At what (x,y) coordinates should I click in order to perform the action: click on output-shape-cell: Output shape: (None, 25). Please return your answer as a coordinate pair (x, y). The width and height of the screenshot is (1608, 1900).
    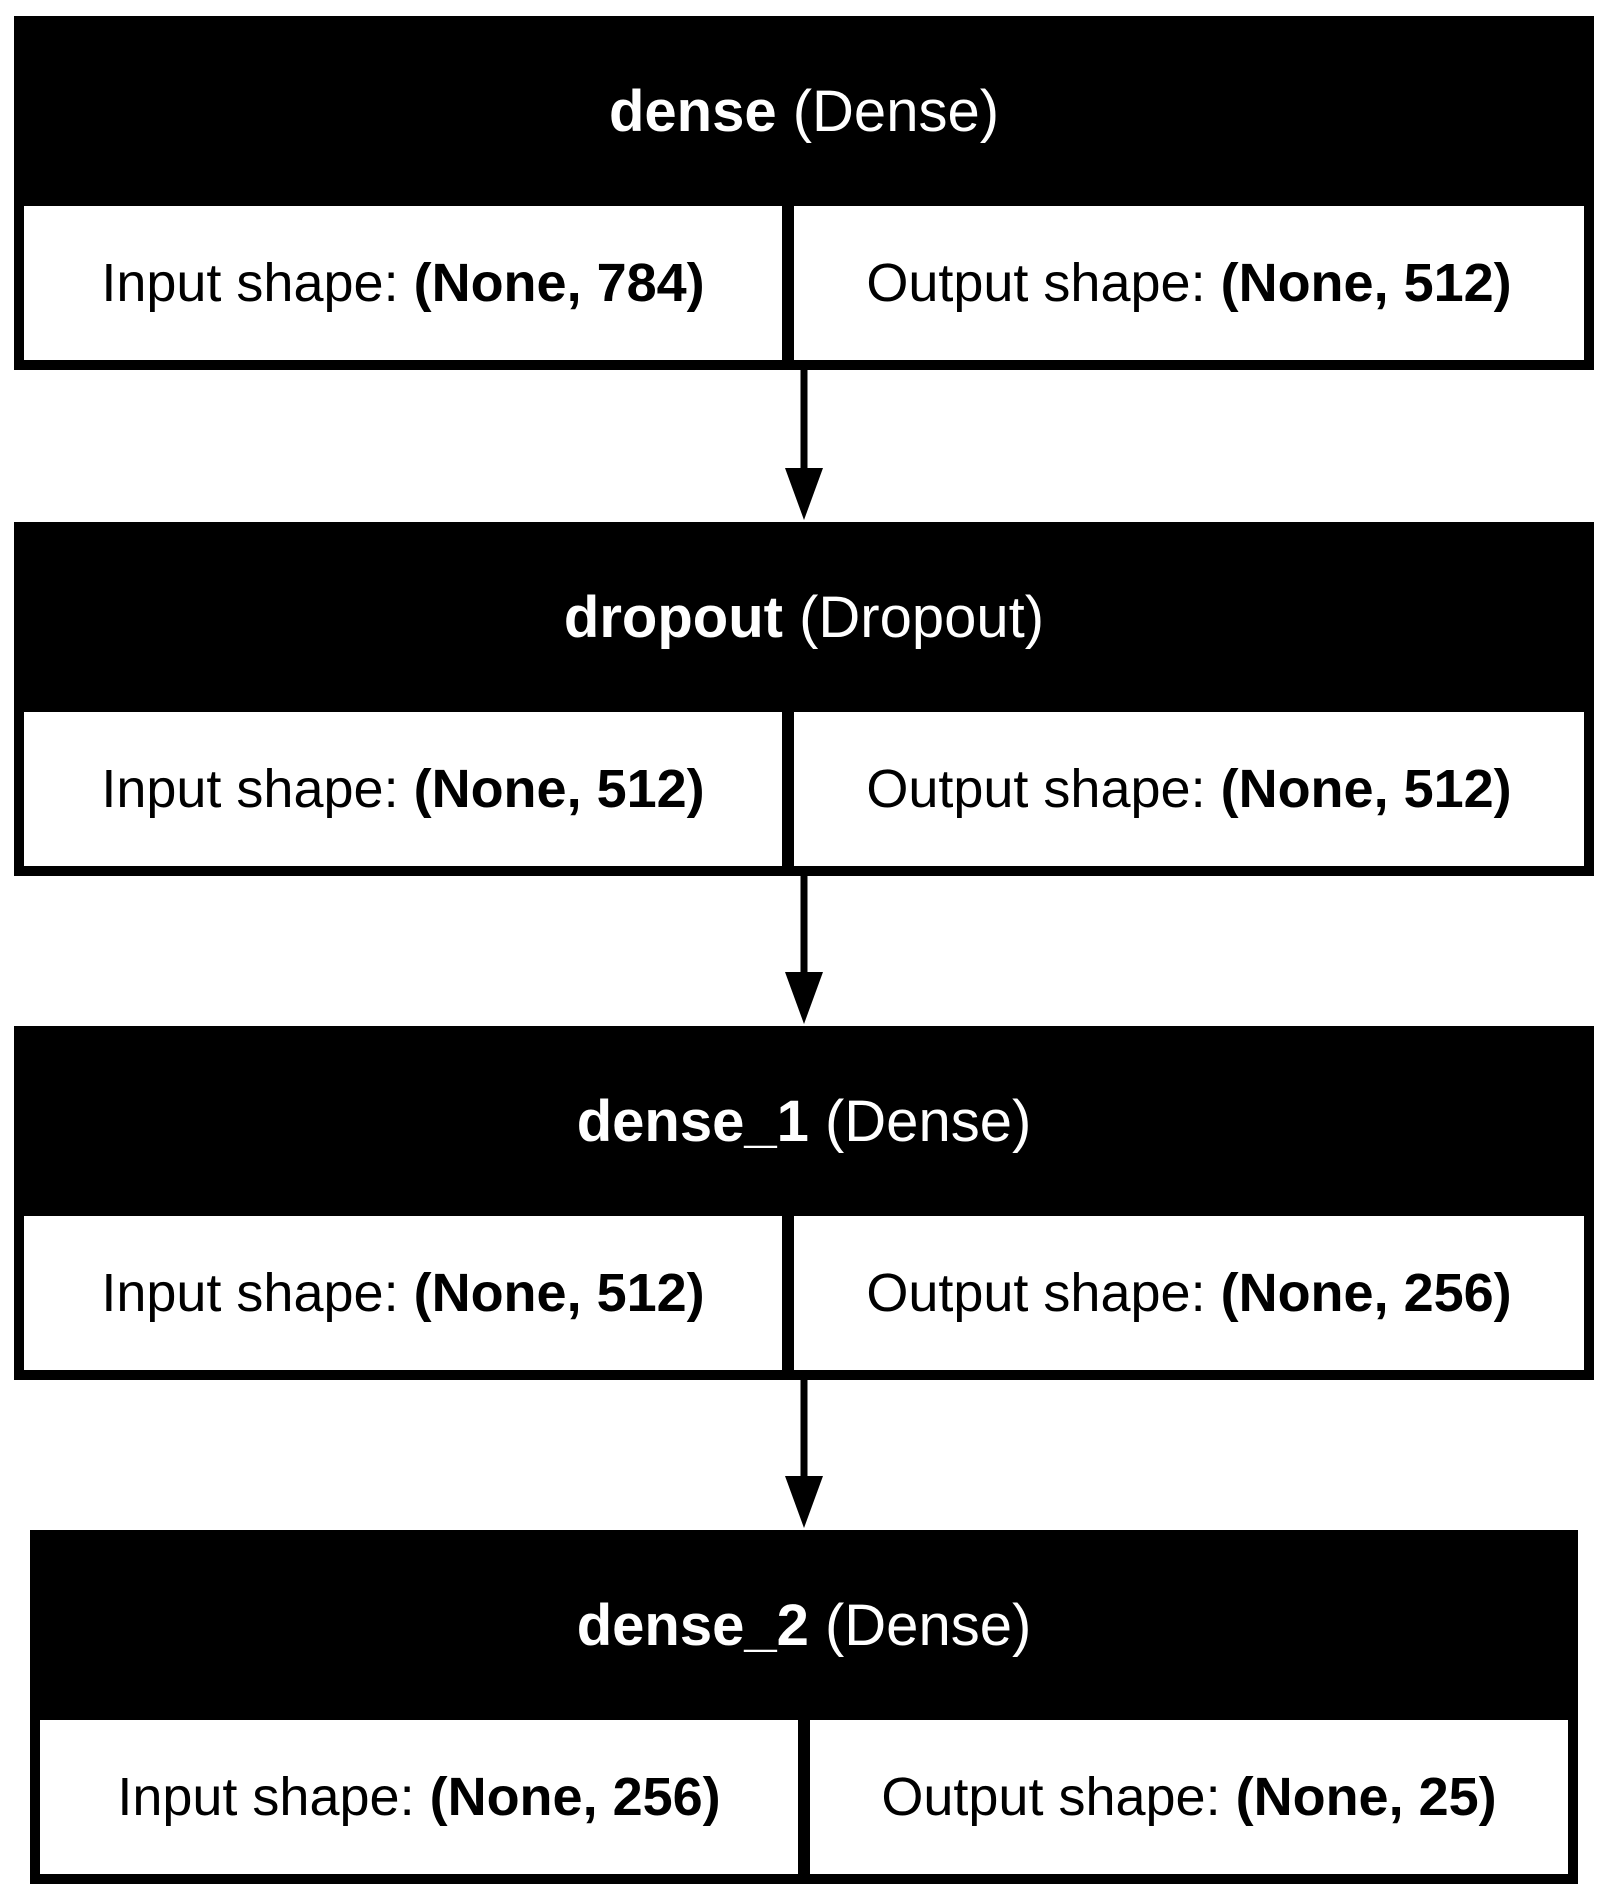
    Looking at the image, I should click on (1189, 1797).